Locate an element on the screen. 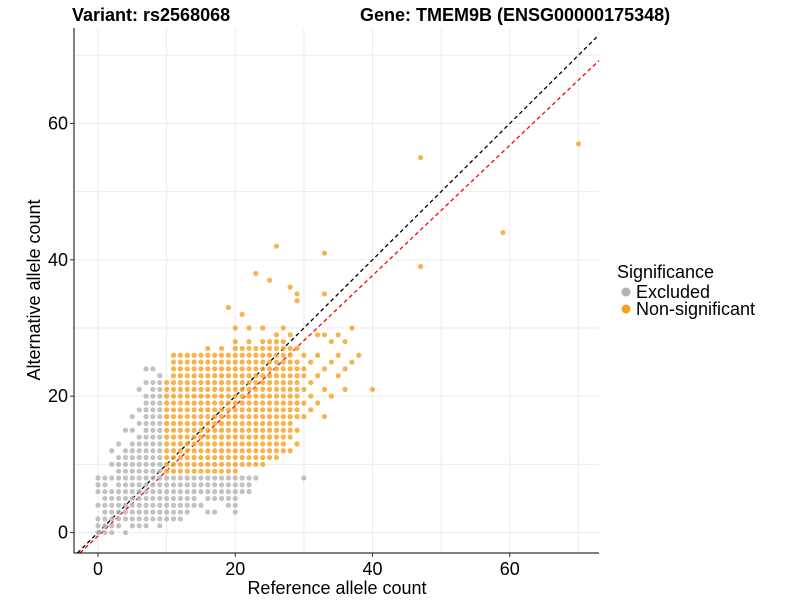 This screenshot has width=800, height=600. legend-swatch-non-significant is located at coordinates (626, 309).